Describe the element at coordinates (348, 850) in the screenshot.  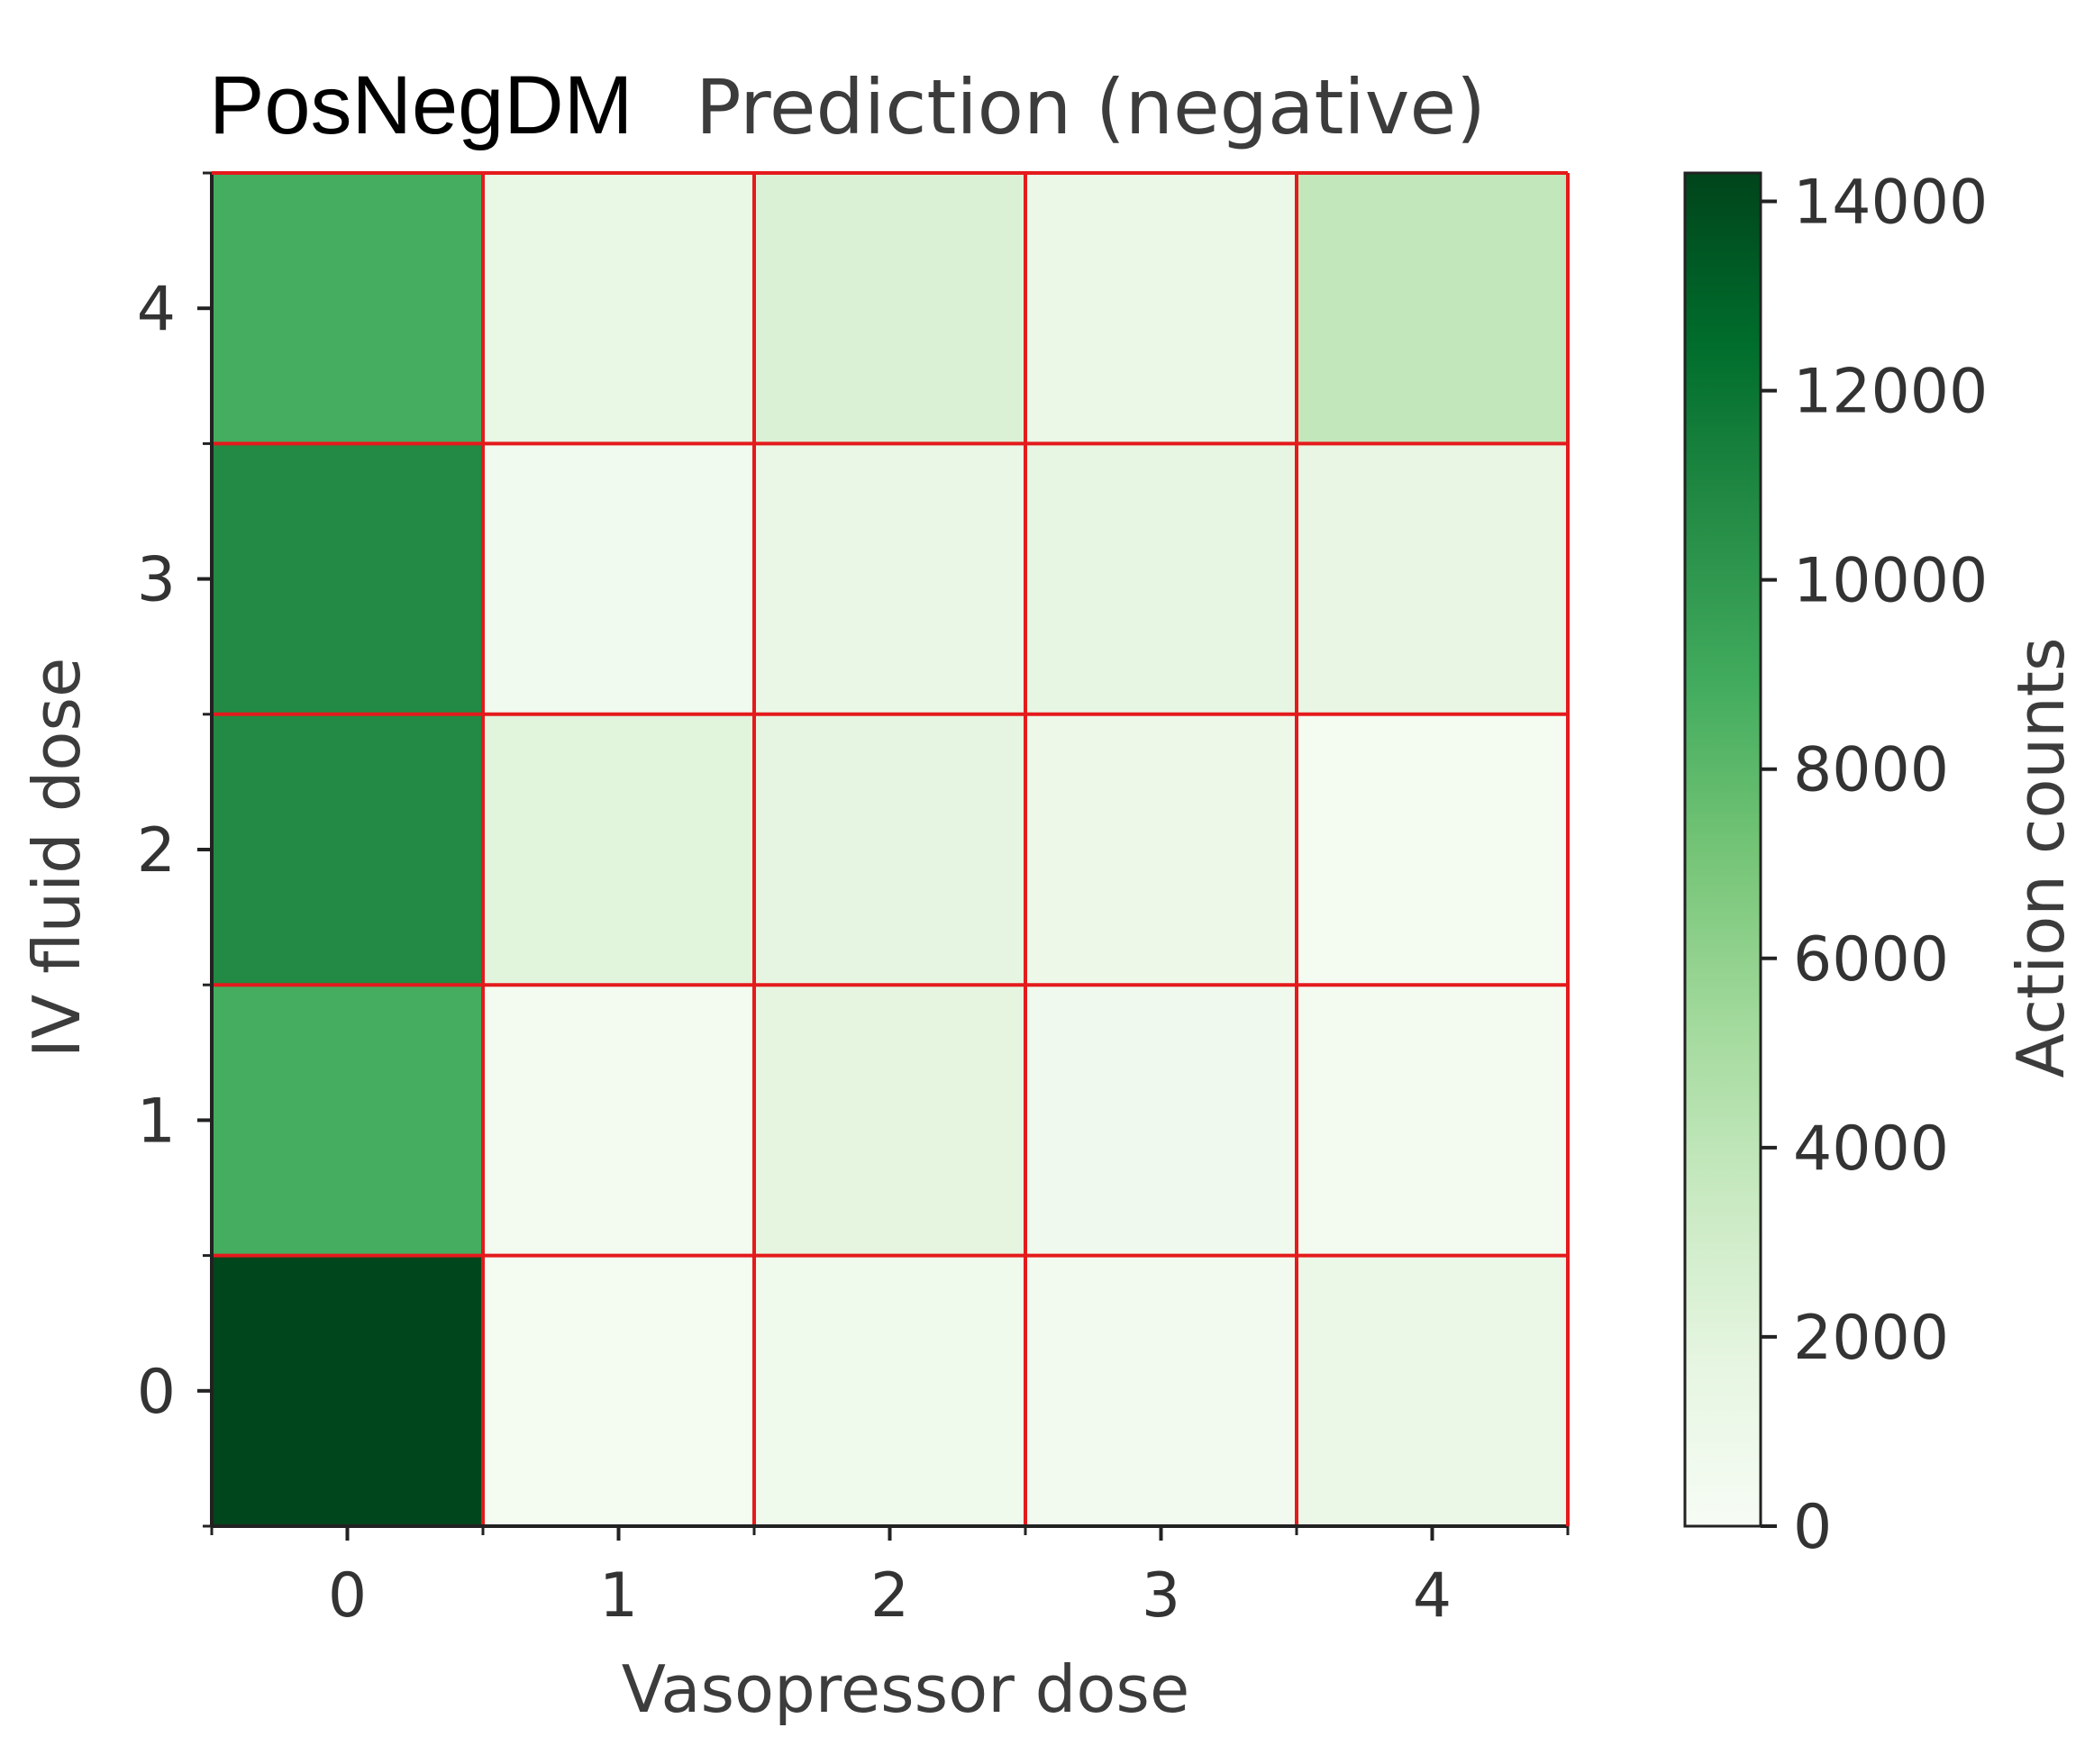
I see `heatmap-cell-y2-x0` at that location.